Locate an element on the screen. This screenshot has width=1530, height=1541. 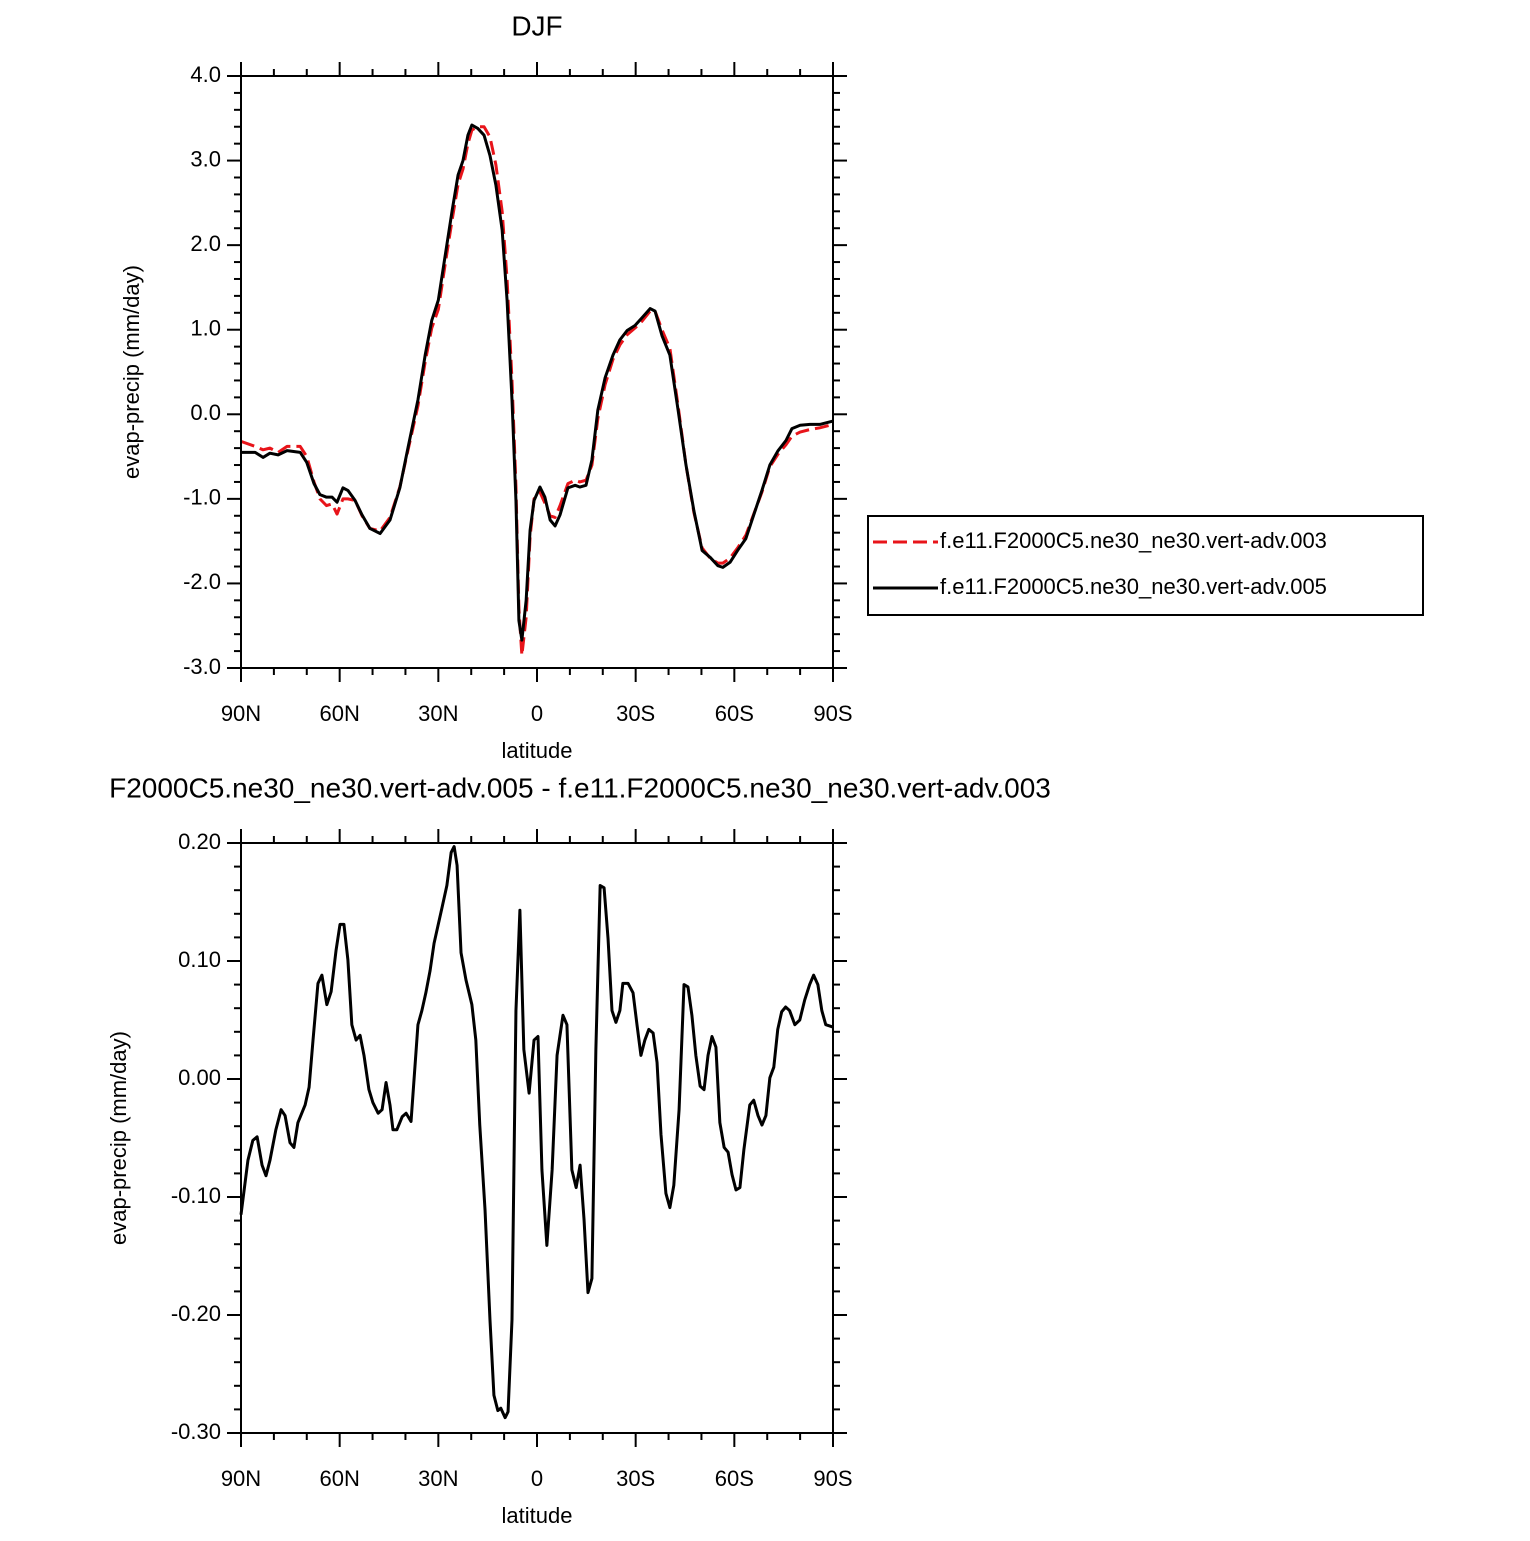
legend-box is located at coordinates (1145, 565).